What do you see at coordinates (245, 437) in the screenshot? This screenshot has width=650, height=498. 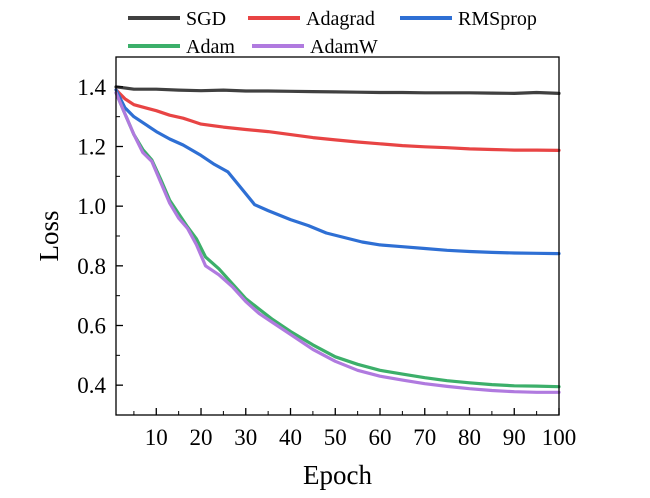 I see `x-tick-label: 30` at bounding box center [245, 437].